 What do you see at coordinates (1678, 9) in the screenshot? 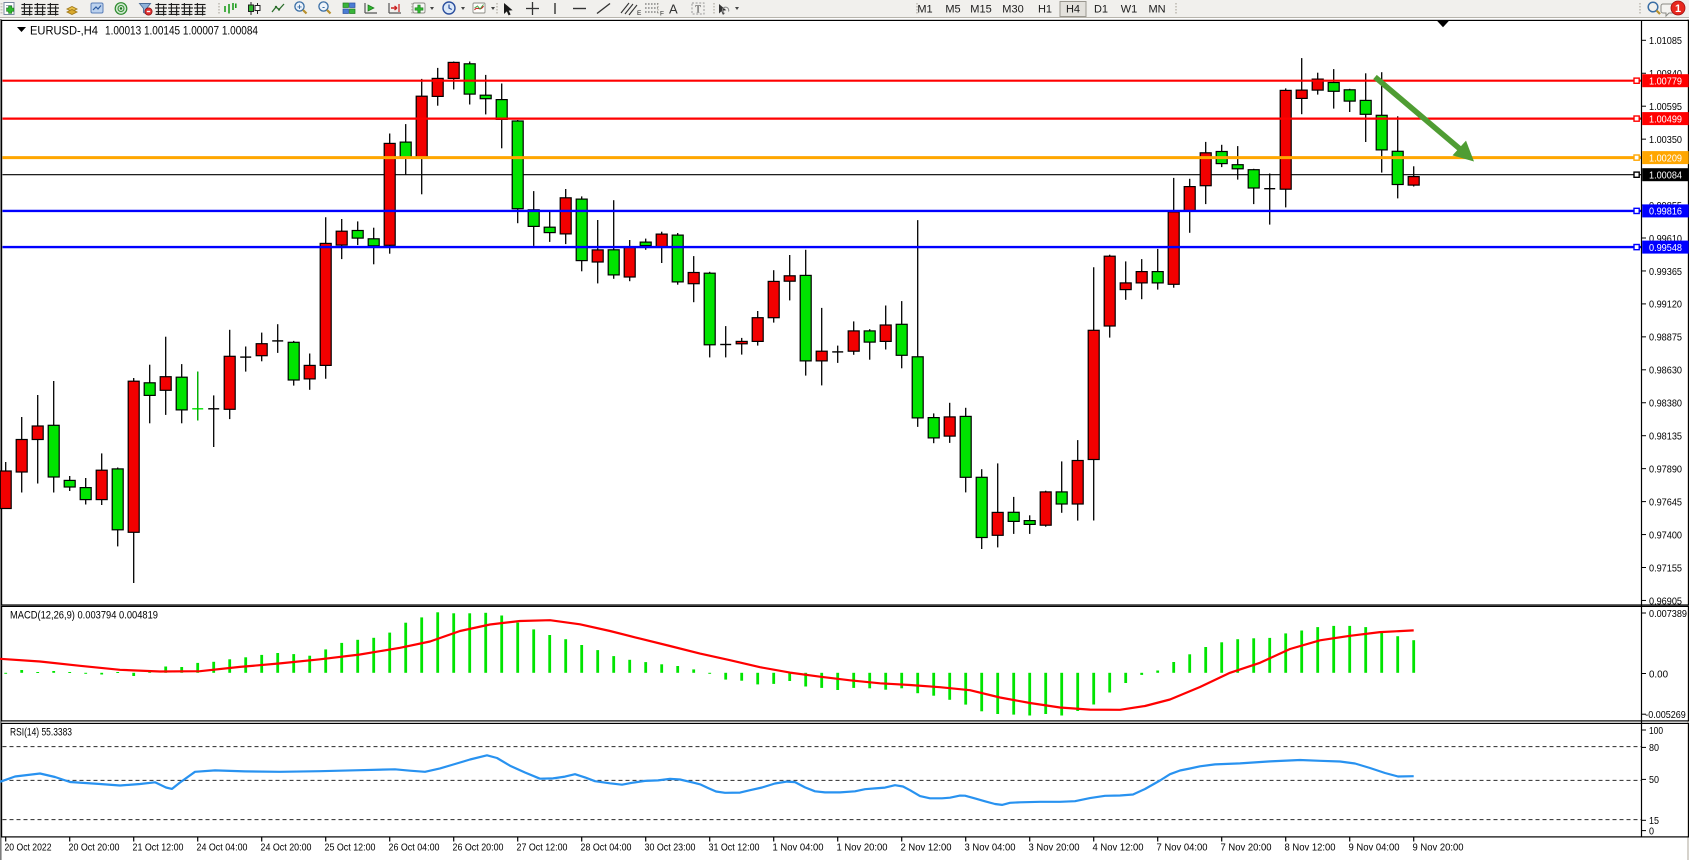
I see `svg-text: 1` at bounding box center [1678, 9].